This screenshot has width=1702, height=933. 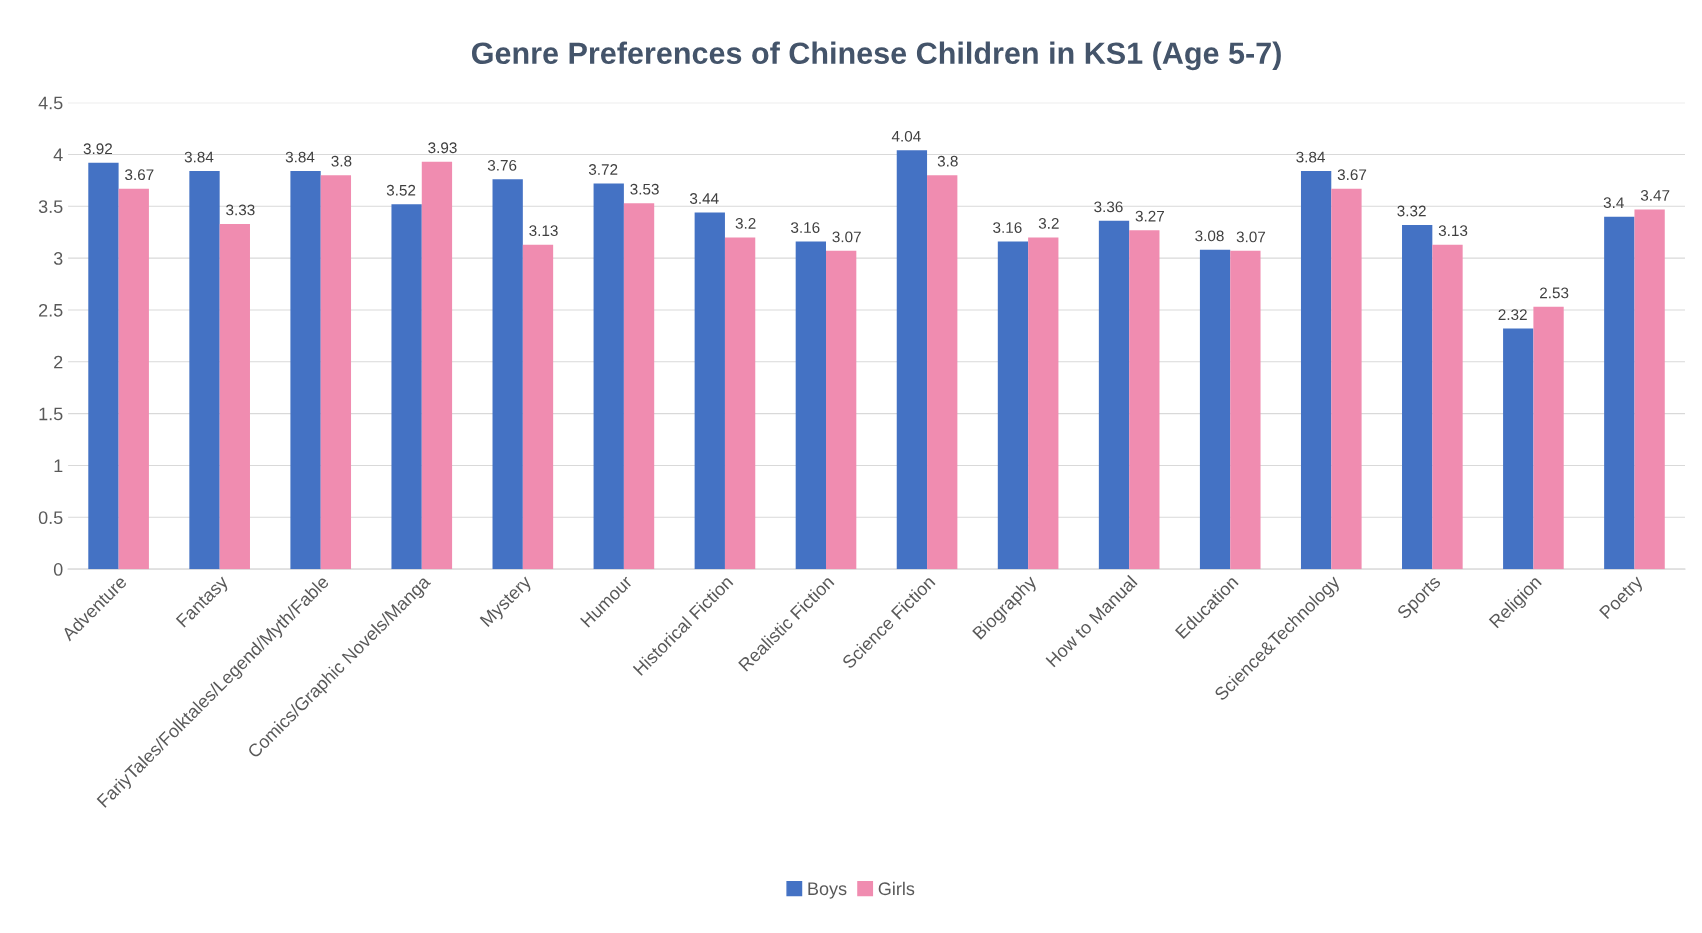 What do you see at coordinates (58, 569) in the screenshot?
I see `y-tick-label: 0` at bounding box center [58, 569].